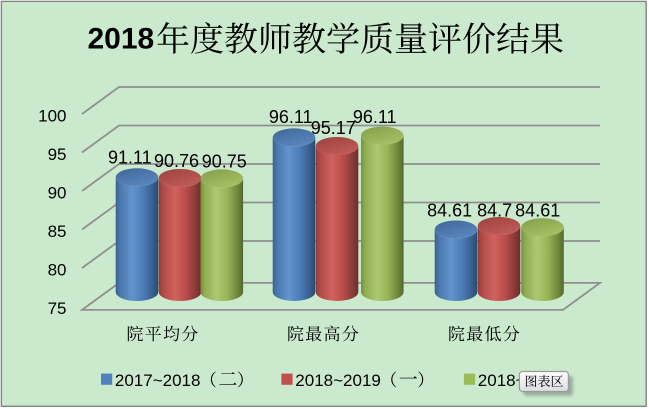 The height and width of the screenshot is (409, 649). I want to click on svg-text: 2018, so click(121, 39).